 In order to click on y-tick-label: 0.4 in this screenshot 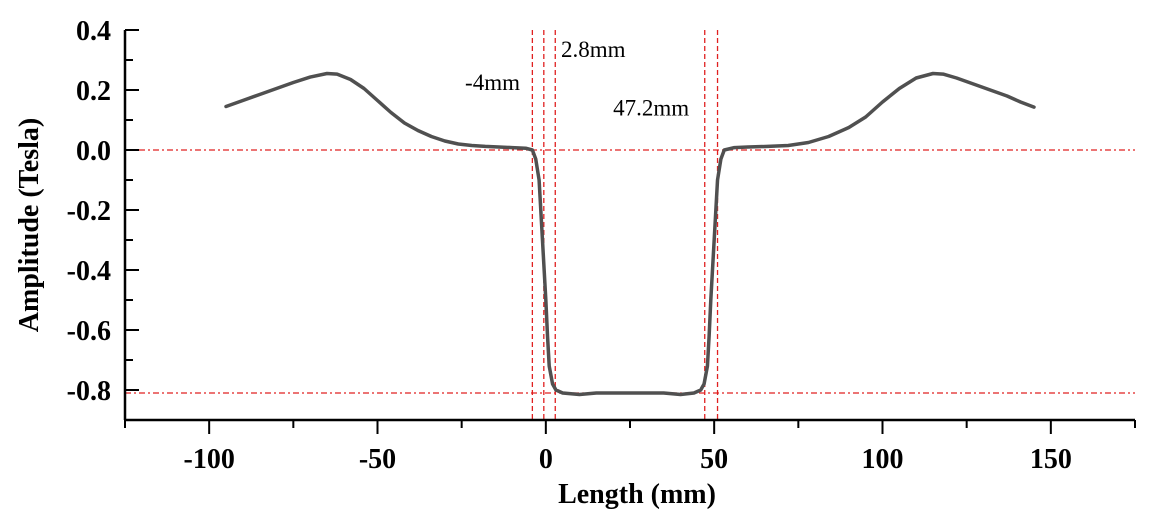, I will do `click(93, 31)`.